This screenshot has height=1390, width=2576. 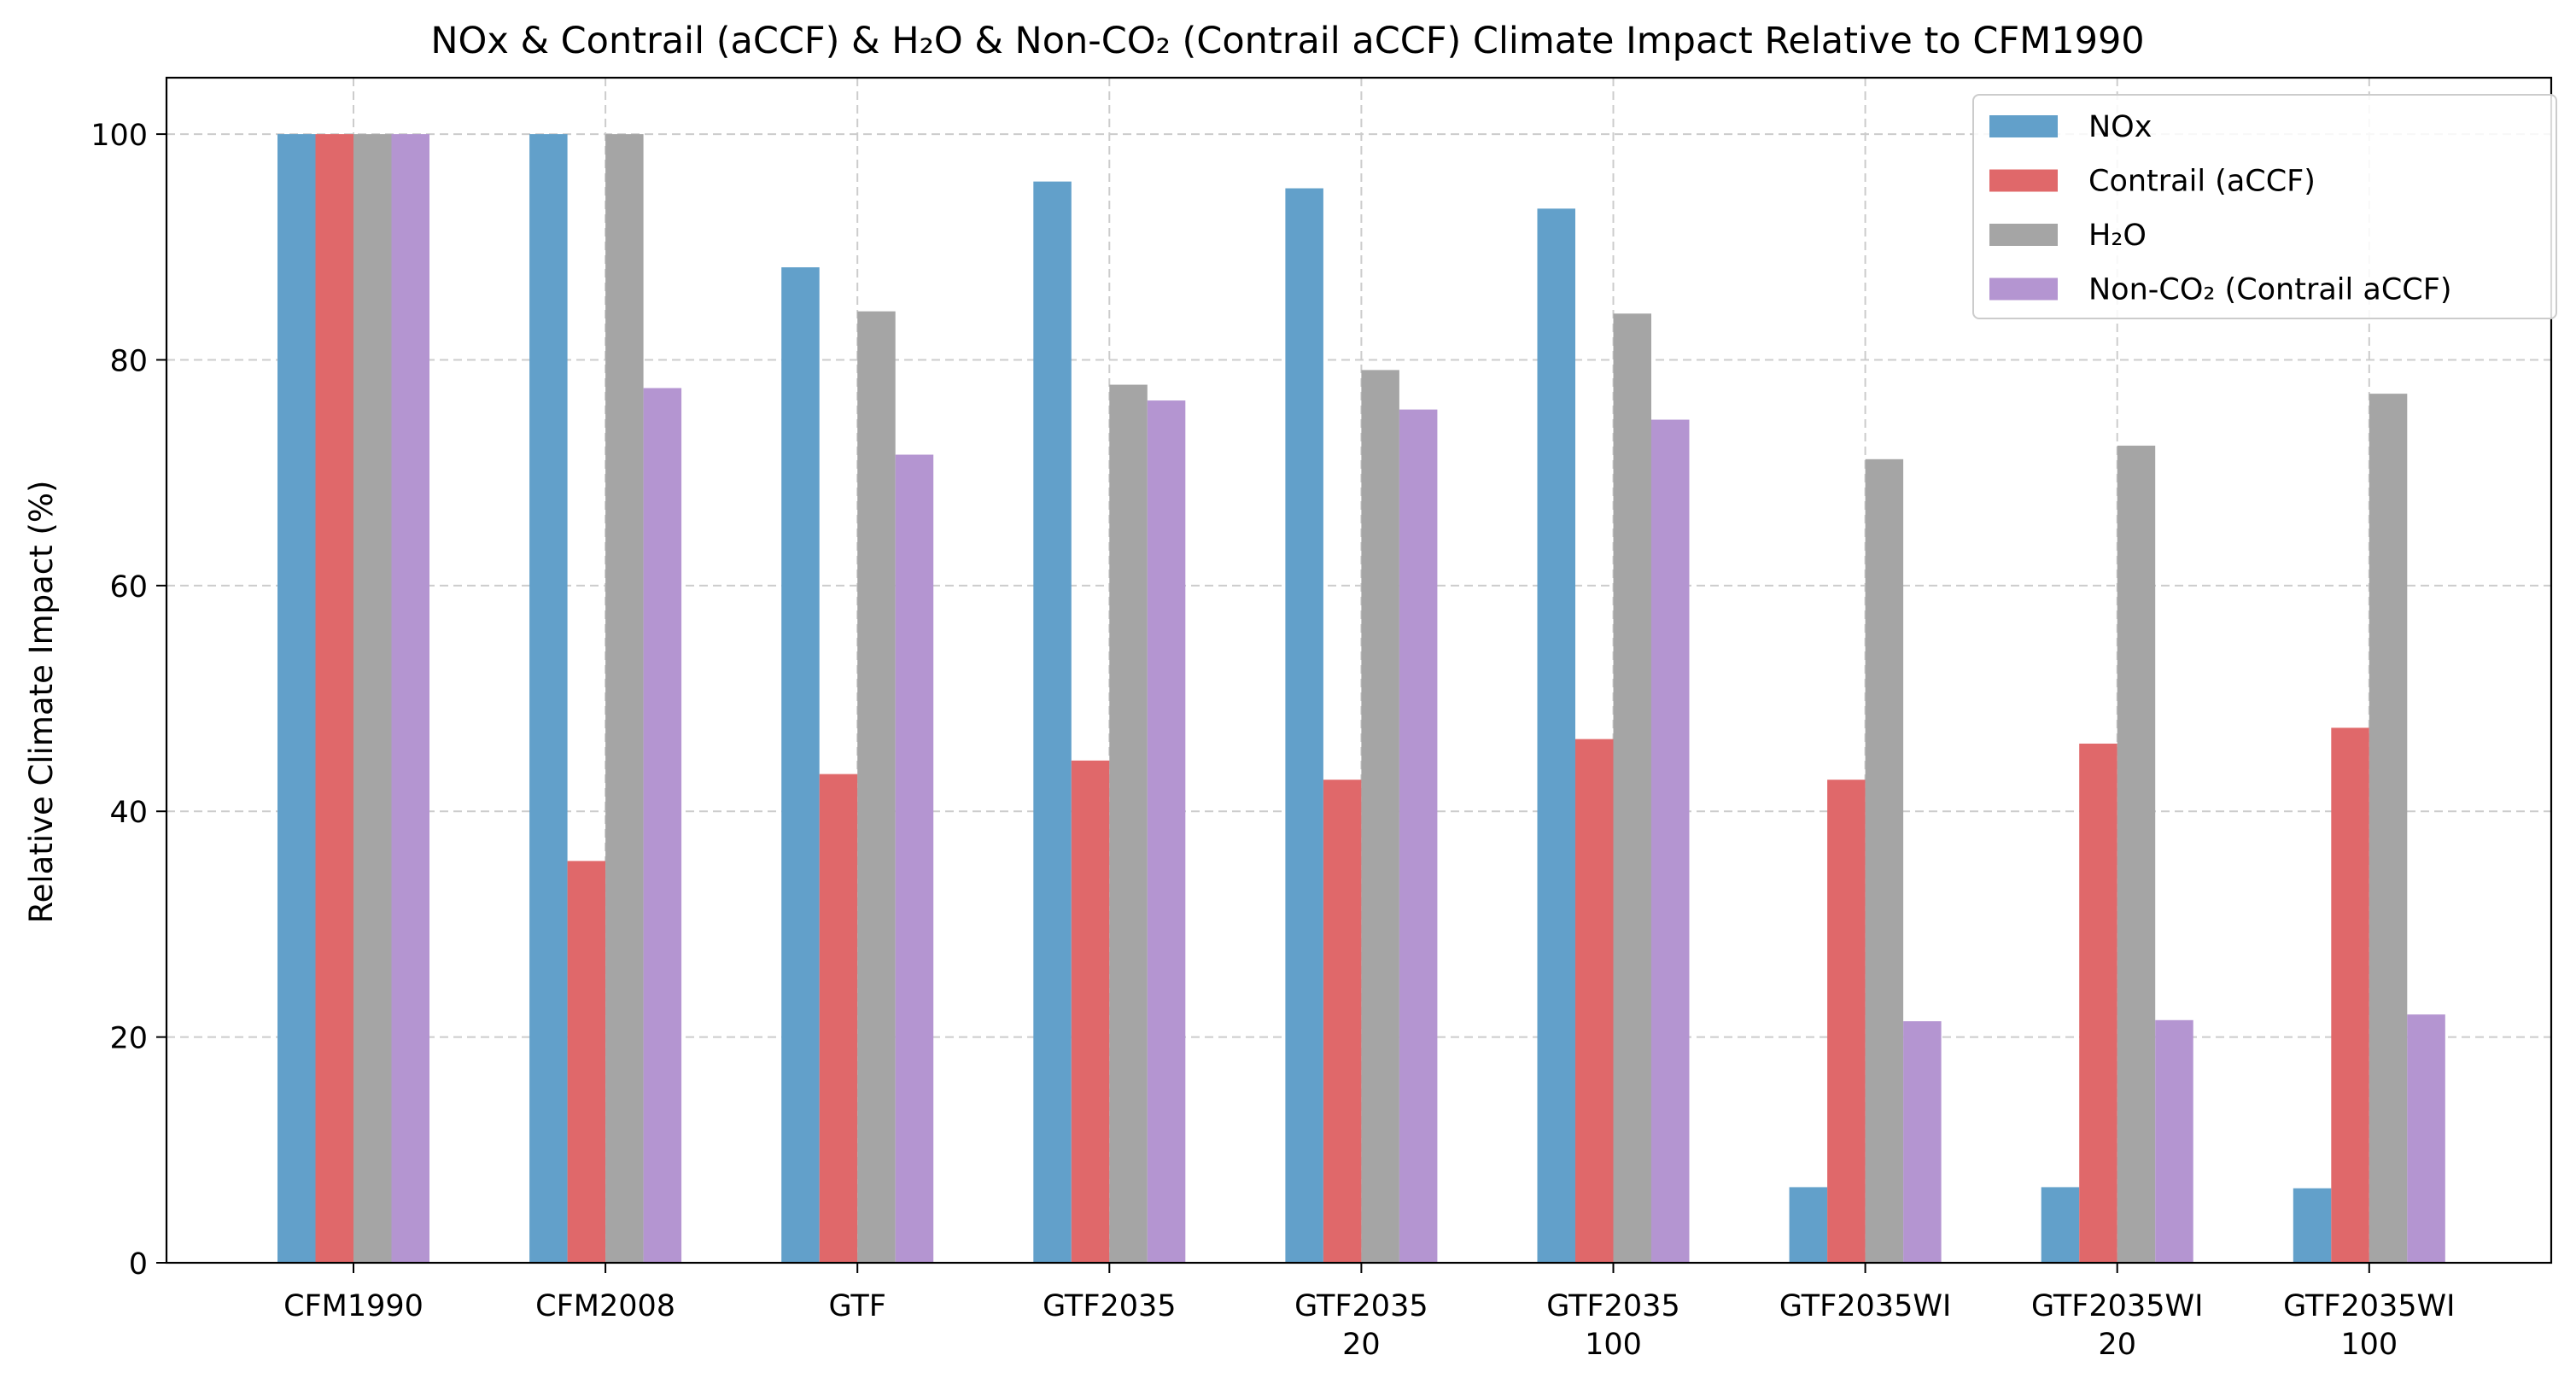 I want to click on x-tick-label: CFM1990, so click(x=353, y=1306).